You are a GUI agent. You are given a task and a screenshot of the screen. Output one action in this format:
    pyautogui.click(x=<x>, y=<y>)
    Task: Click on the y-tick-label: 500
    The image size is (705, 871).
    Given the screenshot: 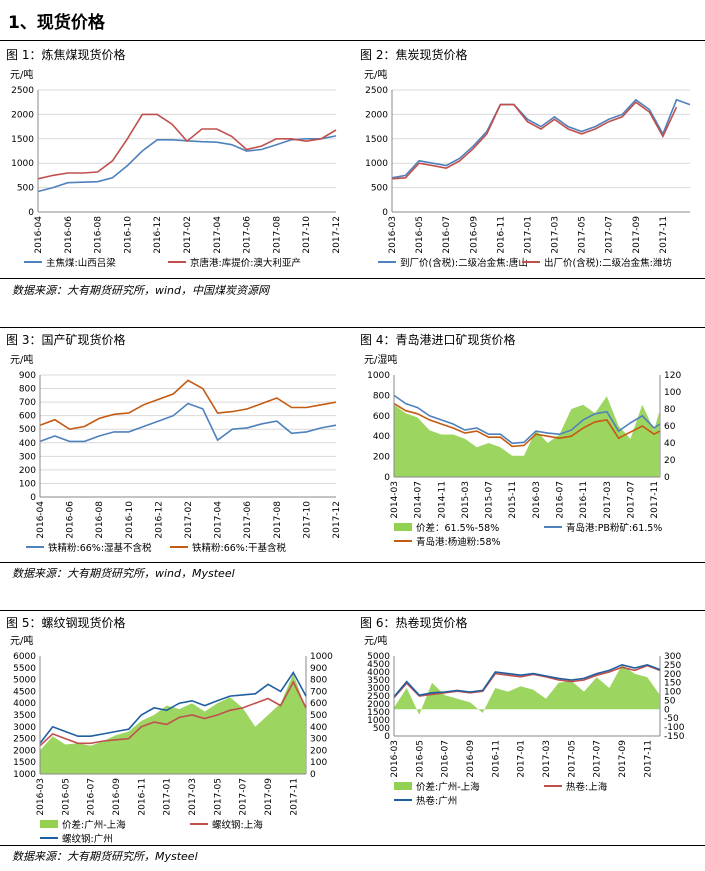 What is the action you would take?
    pyautogui.click(x=381, y=729)
    